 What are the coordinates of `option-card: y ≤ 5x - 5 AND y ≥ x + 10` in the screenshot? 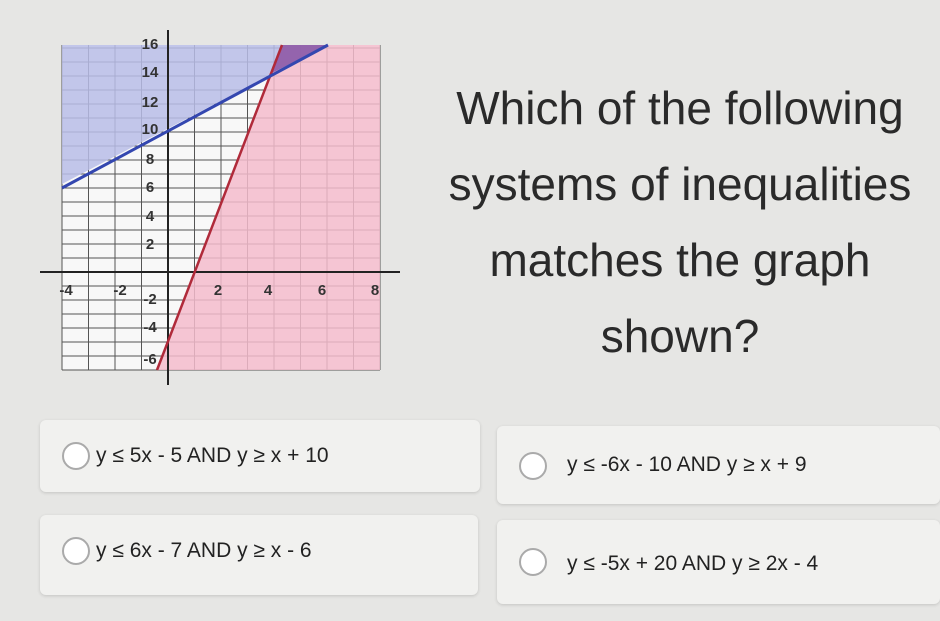 It's located at (260, 456).